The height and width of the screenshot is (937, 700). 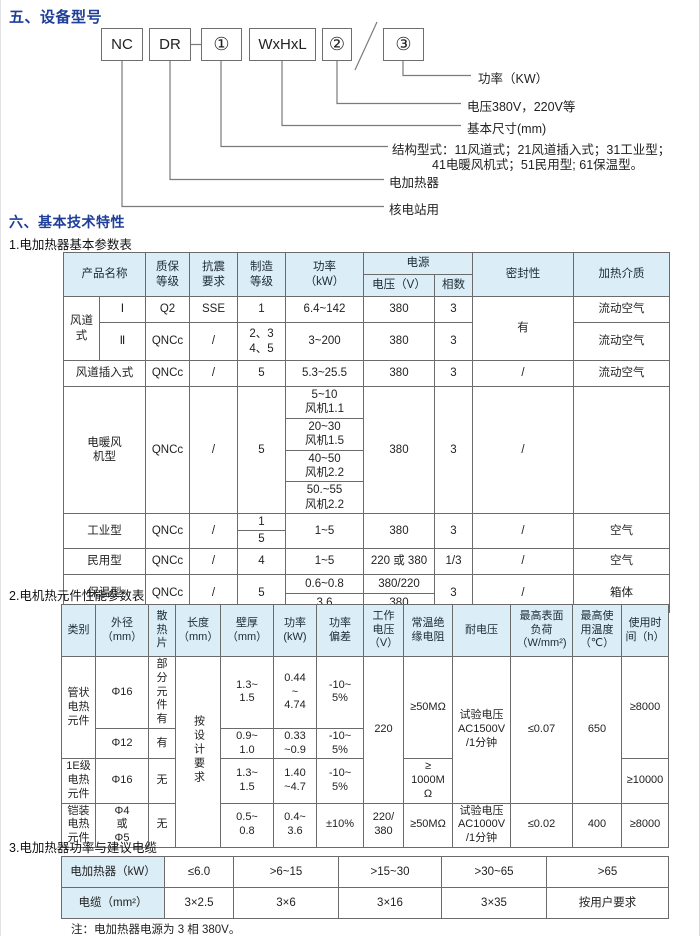 I want to click on table-row-tubular-2: Φ12 有 0.9~ 1.0 0.33 ~0.9 -10~ 5%, so click(x=365, y=743).